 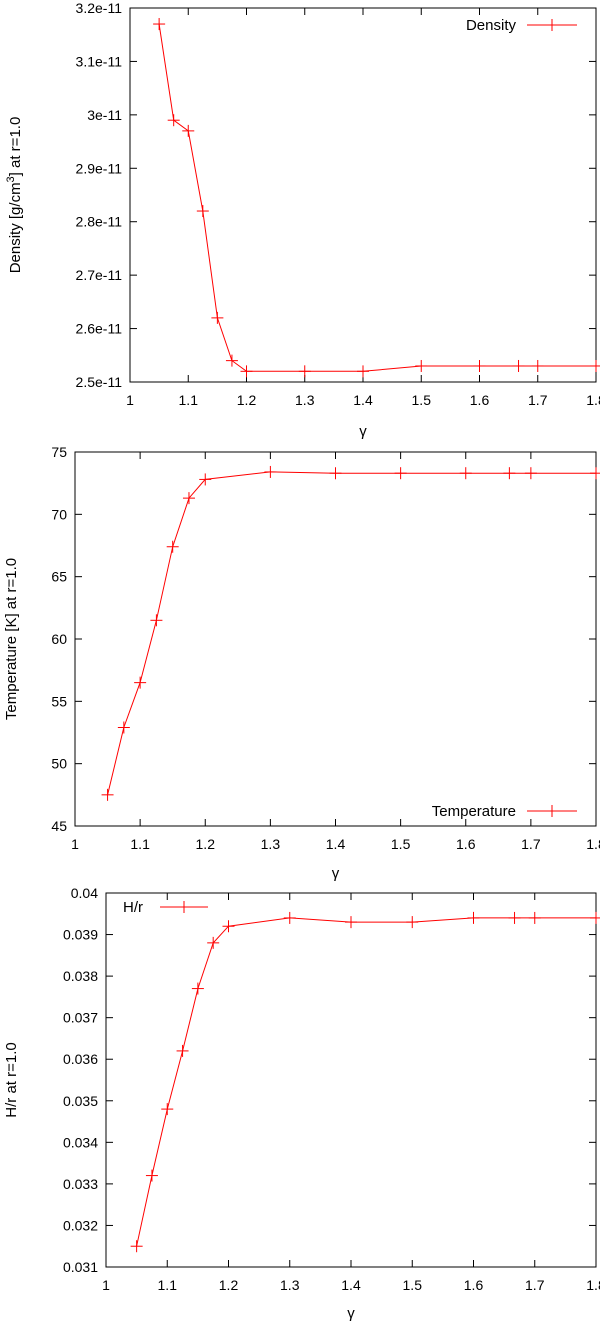 What do you see at coordinates (80, 1184) in the screenshot?
I see `y-tick-label: 0.033` at bounding box center [80, 1184].